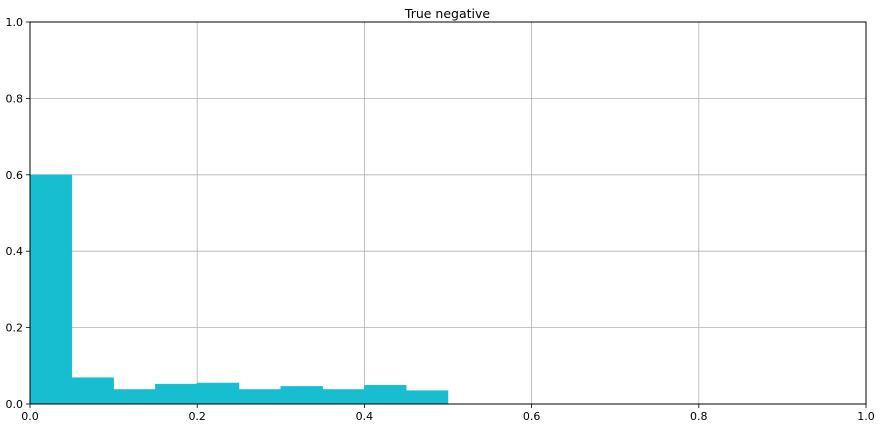  What do you see at coordinates (15, 328) in the screenshot?
I see `y-tick-label: 0.2` at bounding box center [15, 328].